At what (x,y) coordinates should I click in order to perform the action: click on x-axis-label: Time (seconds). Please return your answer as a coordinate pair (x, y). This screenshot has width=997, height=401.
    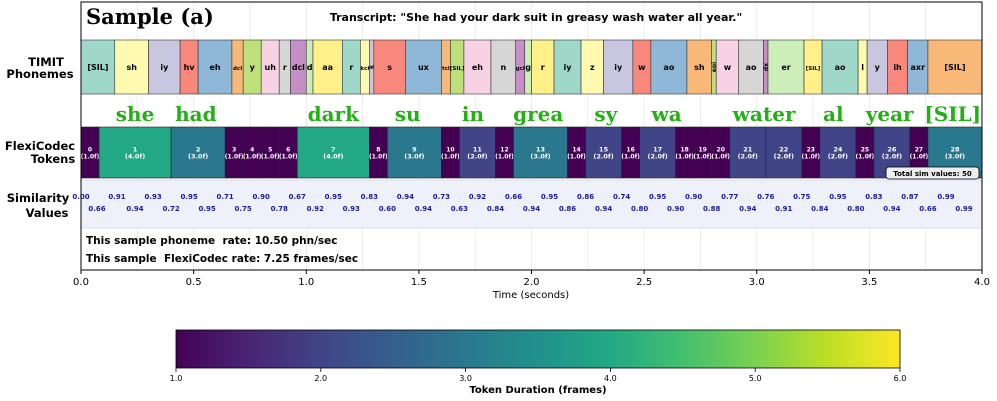
    Looking at the image, I should click on (530, 295).